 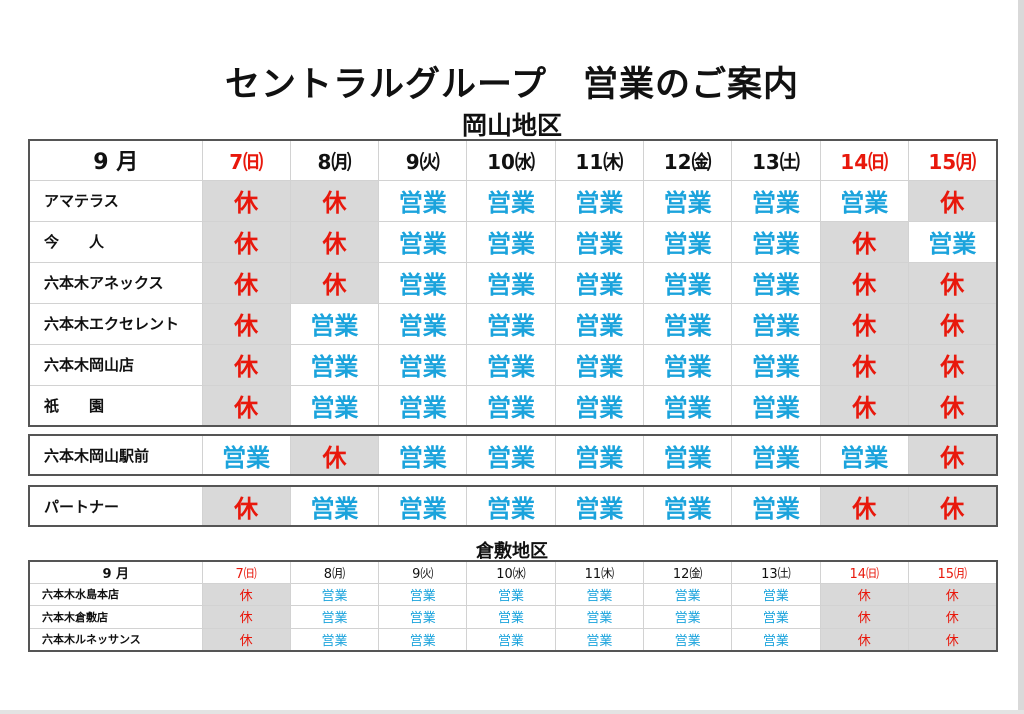 I want to click on day-header: 11㈭, so click(x=599, y=160).